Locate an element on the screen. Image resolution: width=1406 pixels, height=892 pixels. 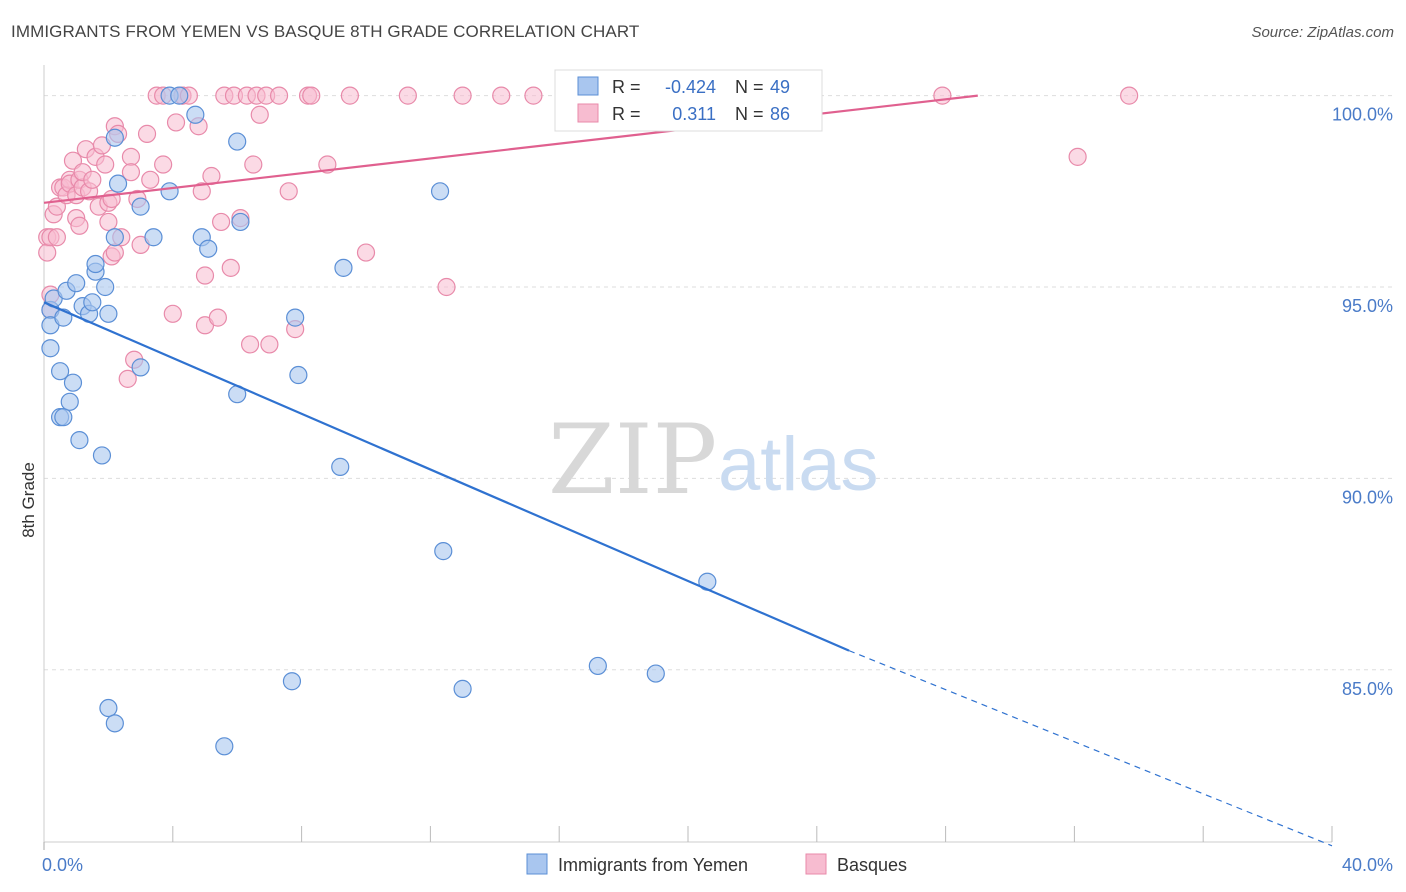
y-tick-label: 95.0% is located at coordinates (1367, 306).